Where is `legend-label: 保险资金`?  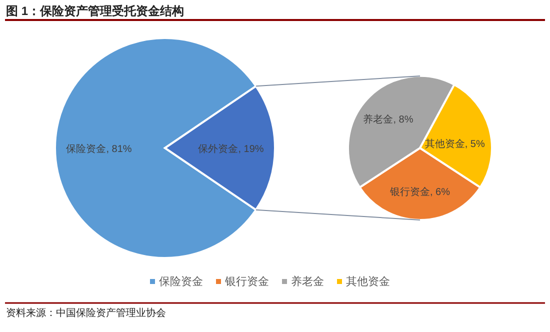
legend-label: 保险资金 is located at coordinates (181, 282).